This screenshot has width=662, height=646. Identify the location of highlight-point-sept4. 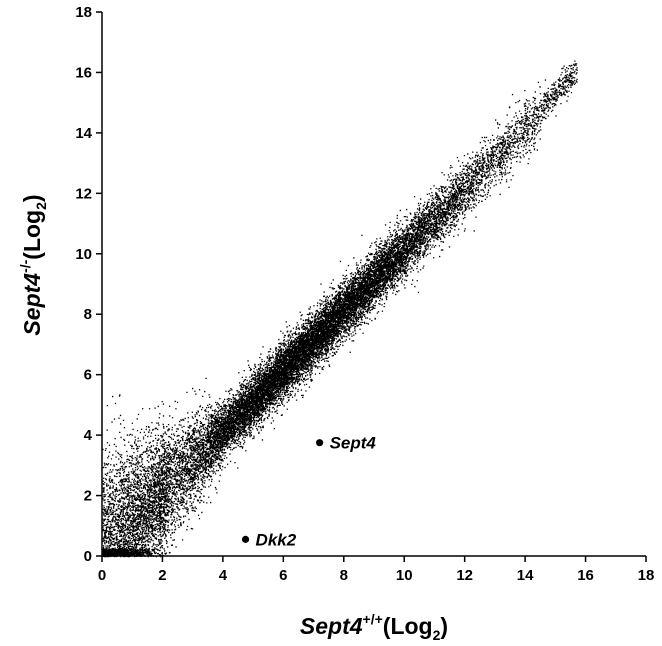
(320, 443).